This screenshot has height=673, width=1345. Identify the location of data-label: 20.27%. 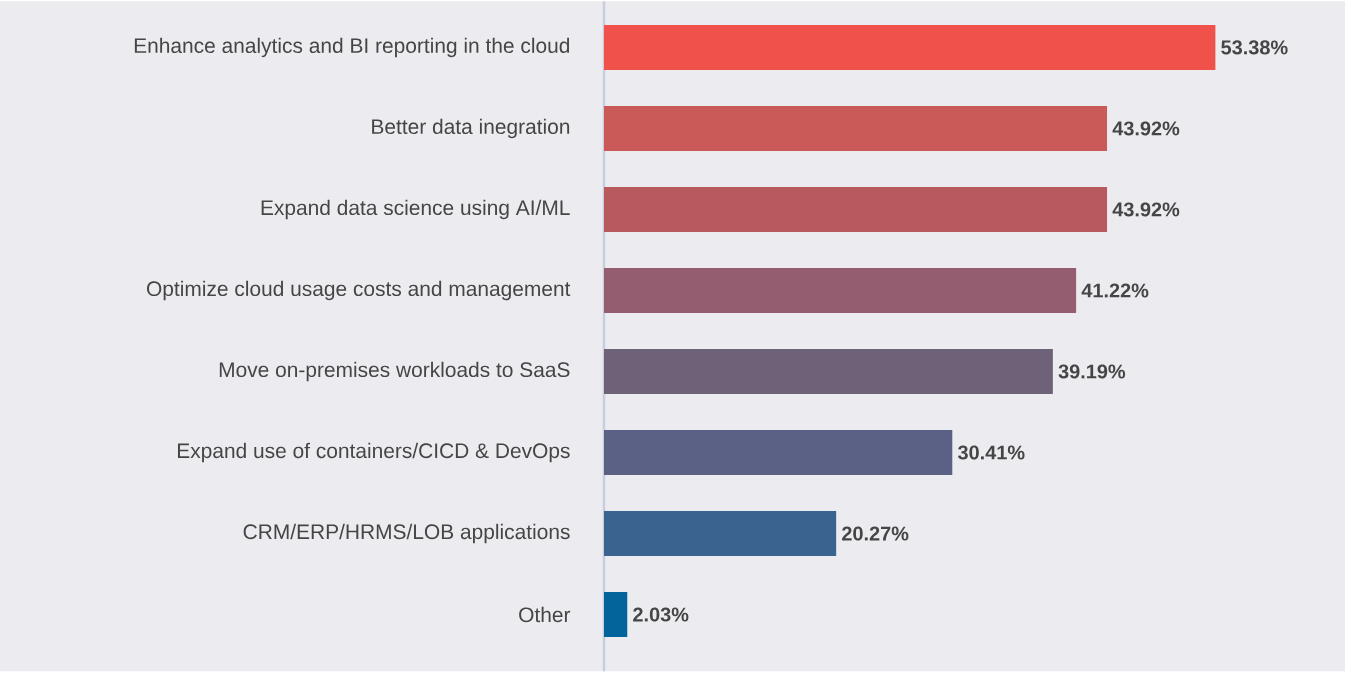
(875, 533).